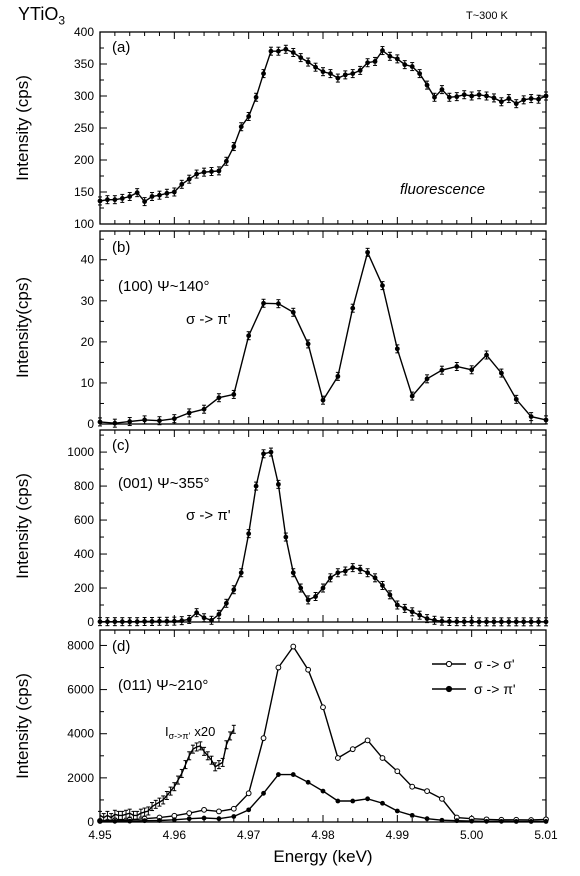 The height and width of the screenshot is (876, 580). Describe the element at coordinates (121, 247) in the screenshot. I see `panel-label: (b)` at that location.